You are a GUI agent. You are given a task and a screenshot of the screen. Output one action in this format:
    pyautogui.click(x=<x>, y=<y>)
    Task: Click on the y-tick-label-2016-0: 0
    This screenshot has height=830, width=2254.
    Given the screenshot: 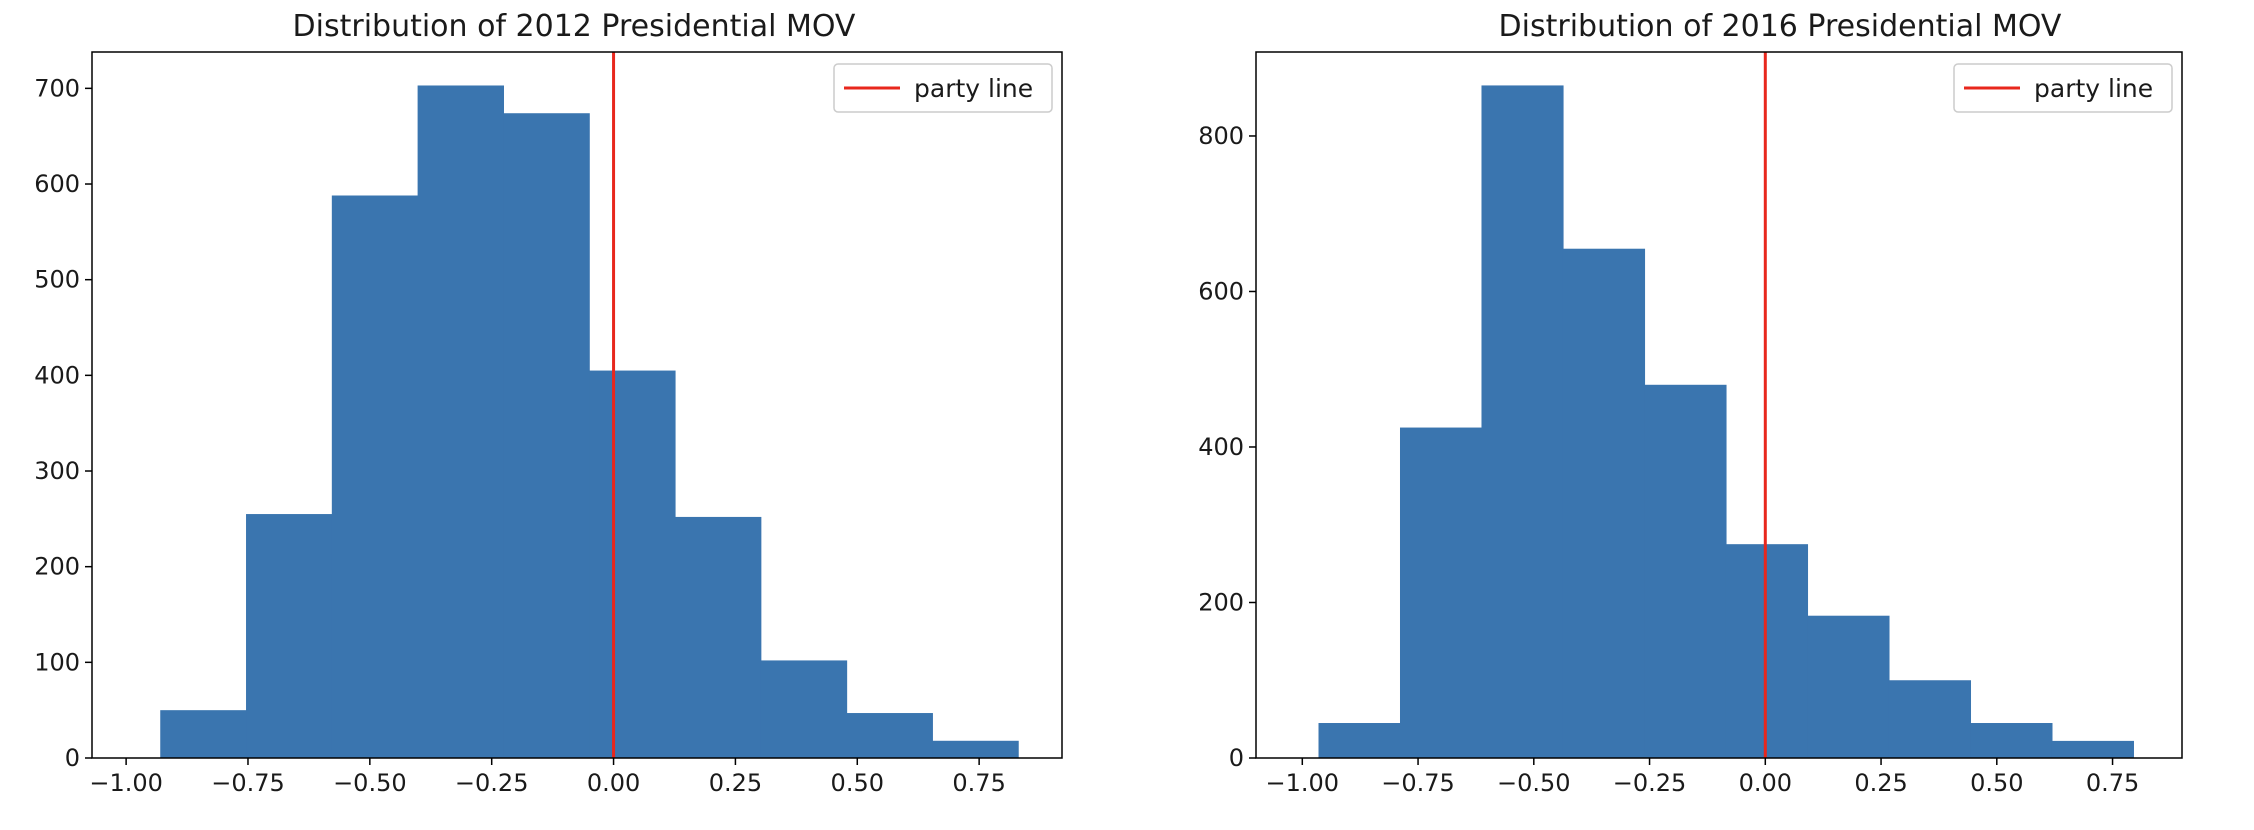 What is the action you would take?
    pyautogui.click(x=1236, y=758)
    